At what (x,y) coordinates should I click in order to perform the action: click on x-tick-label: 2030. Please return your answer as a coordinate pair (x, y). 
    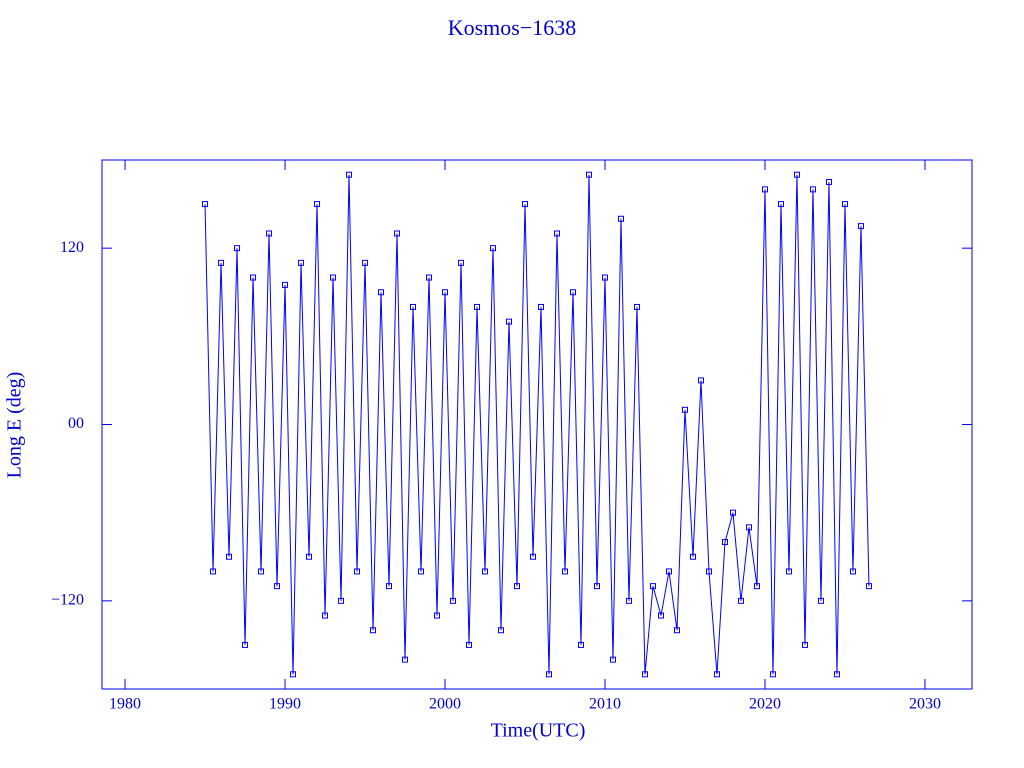
    Looking at the image, I should click on (925, 704).